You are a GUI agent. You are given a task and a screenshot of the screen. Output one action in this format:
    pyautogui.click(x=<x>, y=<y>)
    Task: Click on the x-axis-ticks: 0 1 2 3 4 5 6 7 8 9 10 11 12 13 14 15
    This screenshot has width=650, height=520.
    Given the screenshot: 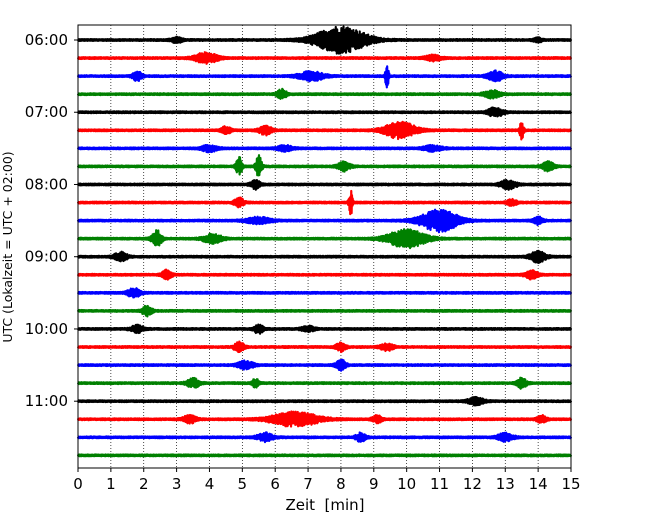 What is the action you would take?
    pyautogui.click(x=327, y=480)
    